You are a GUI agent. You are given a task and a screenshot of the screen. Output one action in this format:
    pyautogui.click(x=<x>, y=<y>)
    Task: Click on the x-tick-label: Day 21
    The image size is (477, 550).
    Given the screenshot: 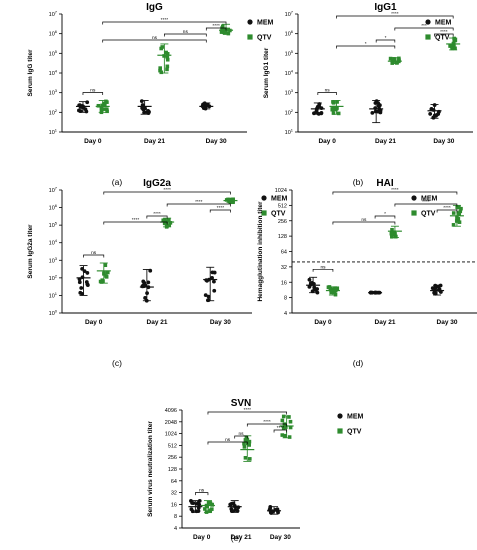 What is the action you would take?
    pyautogui.click(x=241, y=537)
    